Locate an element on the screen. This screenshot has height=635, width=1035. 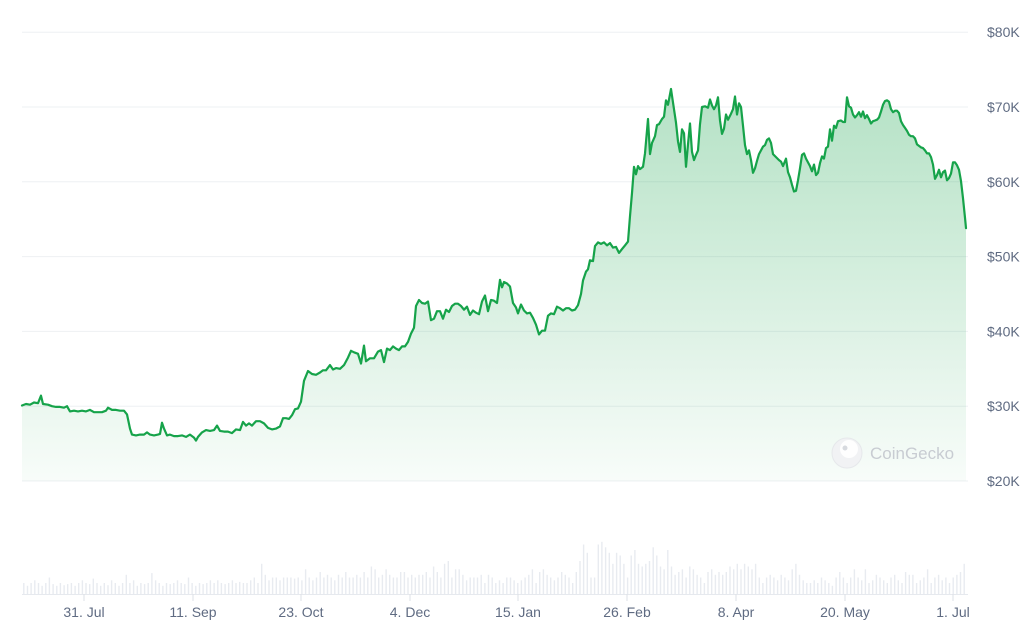
x-tick-label: 1. Jul is located at coordinates (952, 612).